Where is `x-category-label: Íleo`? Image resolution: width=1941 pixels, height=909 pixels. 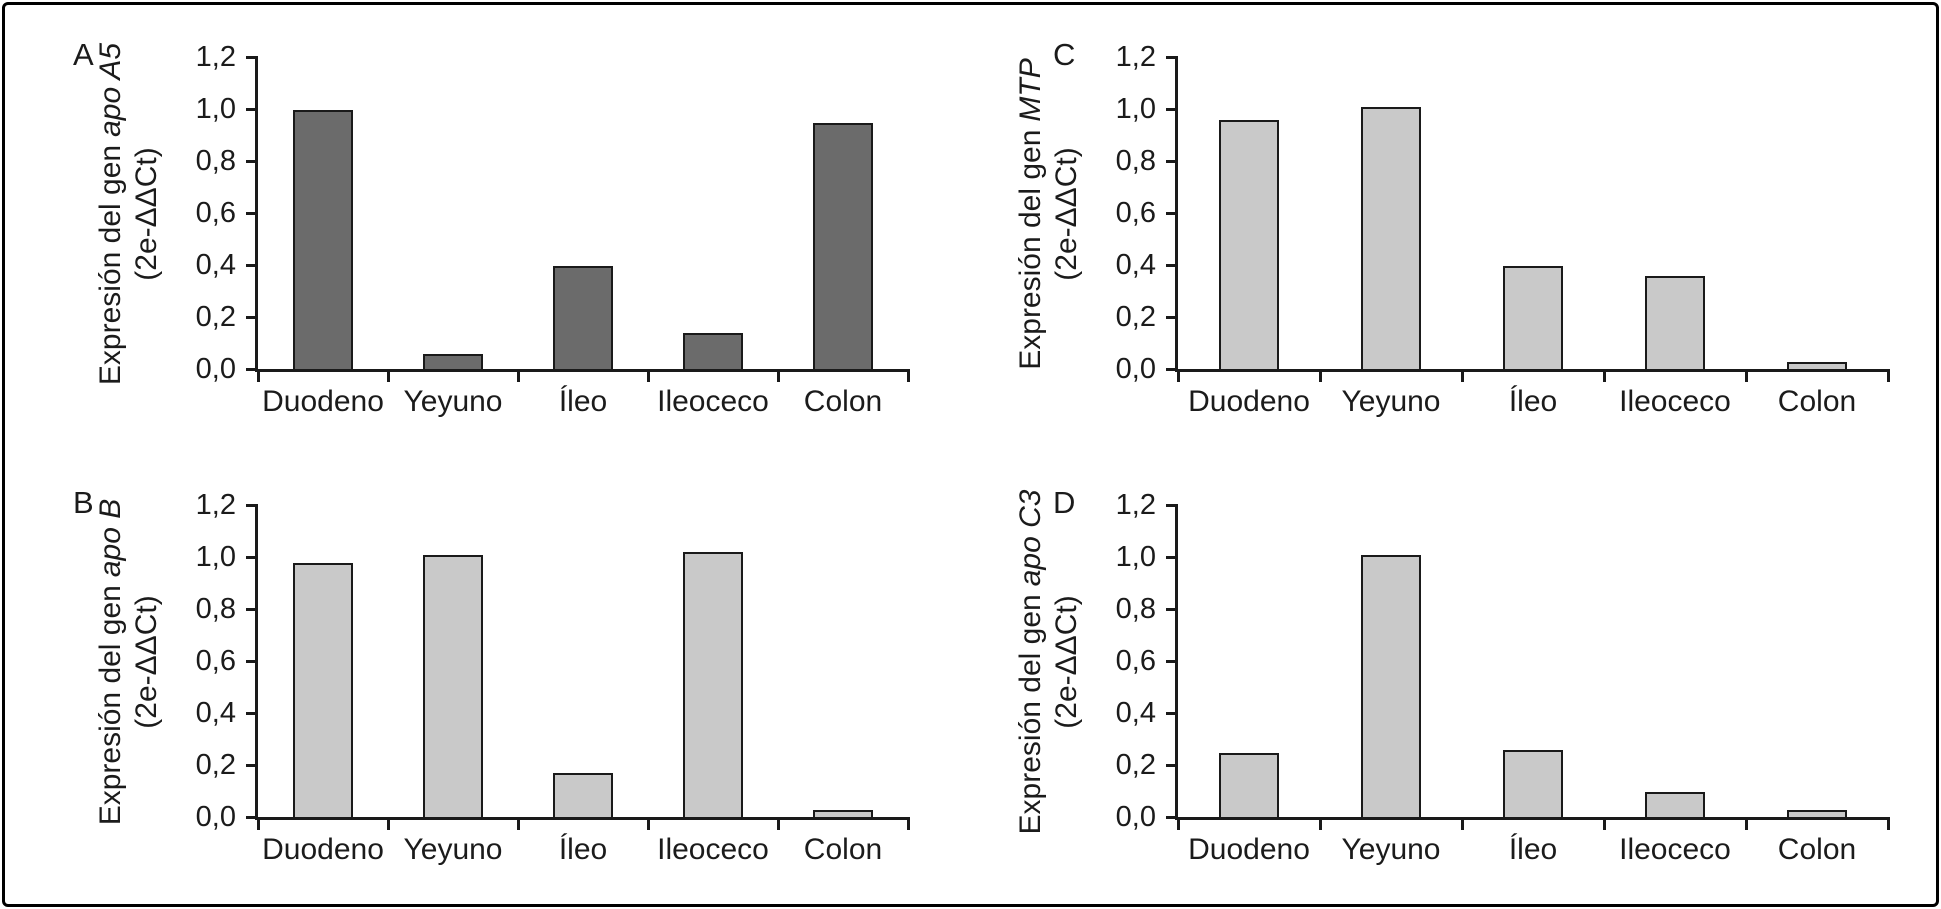 x-category-label: Íleo is located at coordinates (1533, 401).